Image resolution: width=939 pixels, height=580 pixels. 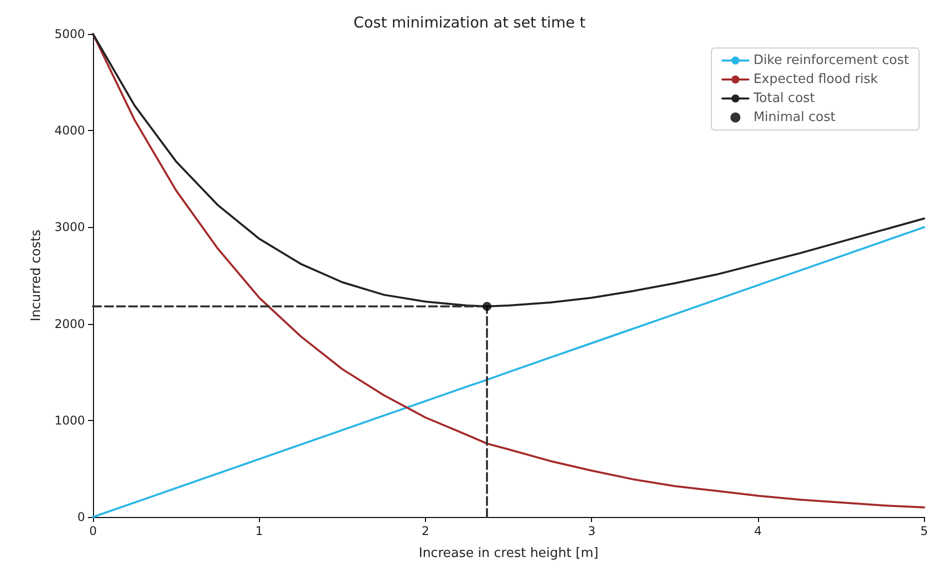 I want to click on y-tick-label: 1000, so click(x=69, y=420).